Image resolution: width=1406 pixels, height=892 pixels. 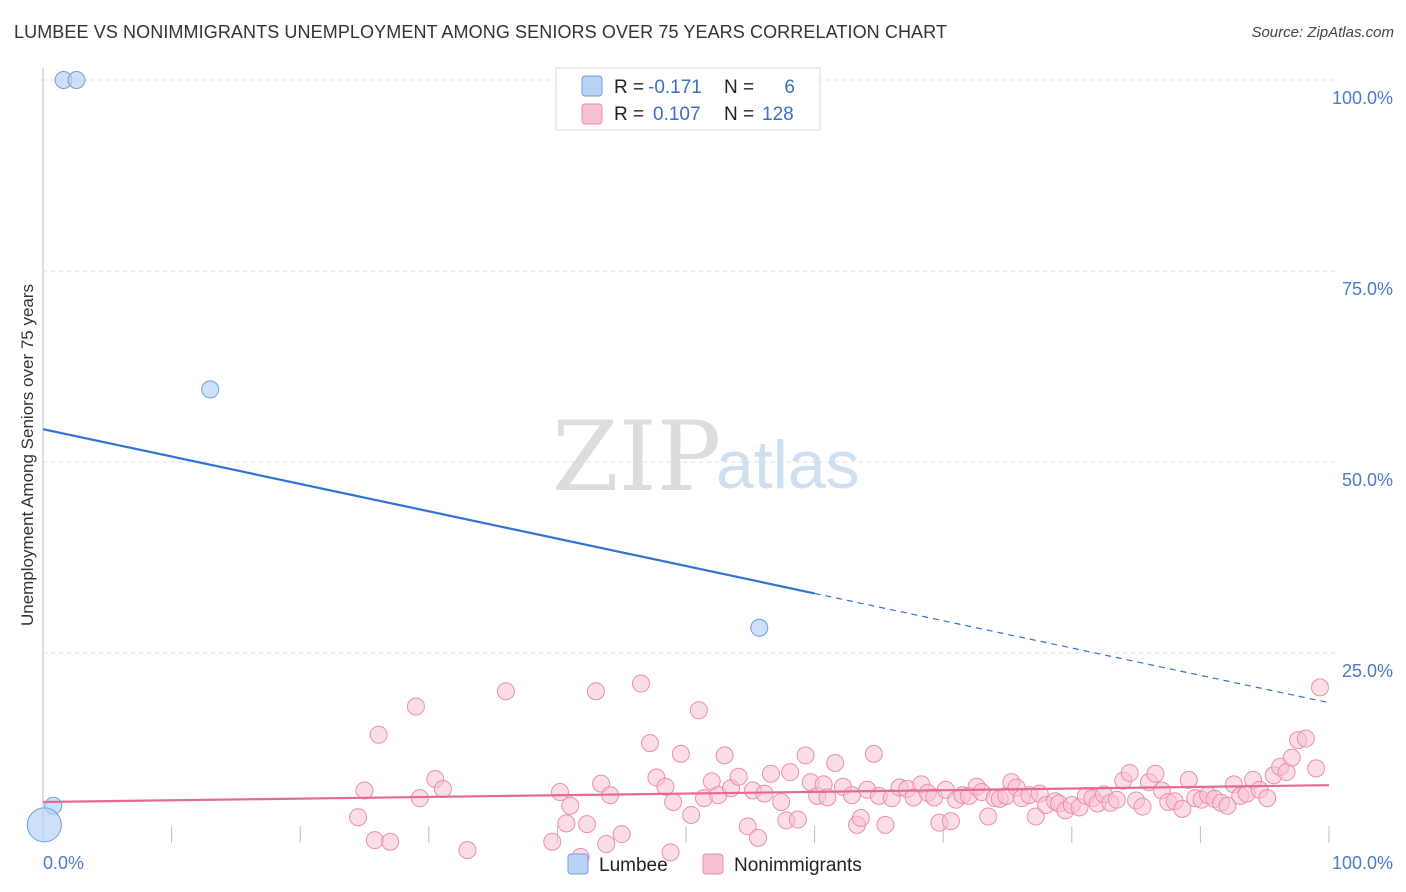 I want to click on lumbee-r-label: R =, so click(x=629, y=87).